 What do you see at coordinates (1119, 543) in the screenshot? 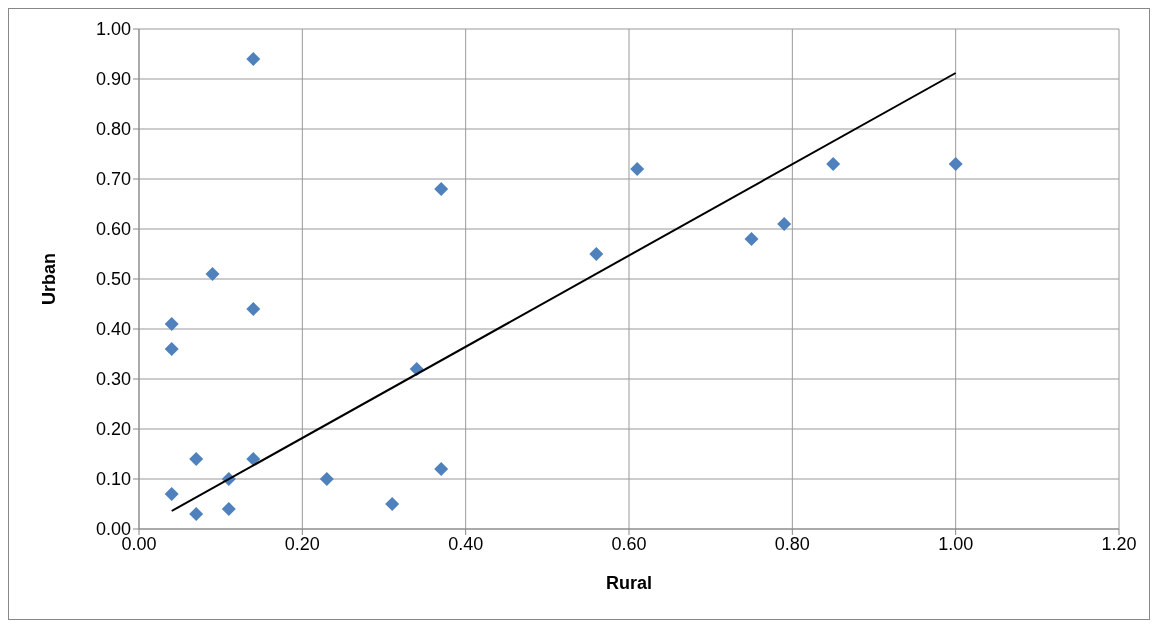
I see `x-tick-label: 1.20` at bounding box center [1119, 543].